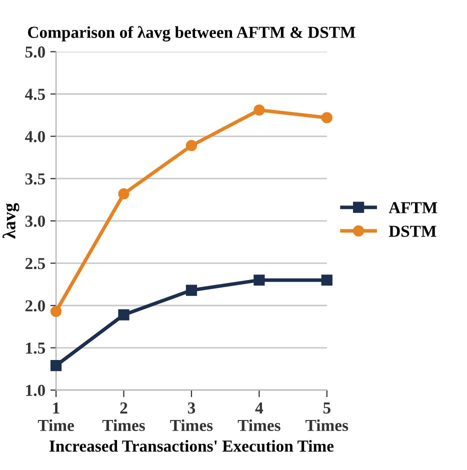 The height and width of the screenshot is (470, 467). What do you see at coordinates (35, 136) in the screenshot?
I see `y-tick-label: 4.0` at bounding box center [35, 136].